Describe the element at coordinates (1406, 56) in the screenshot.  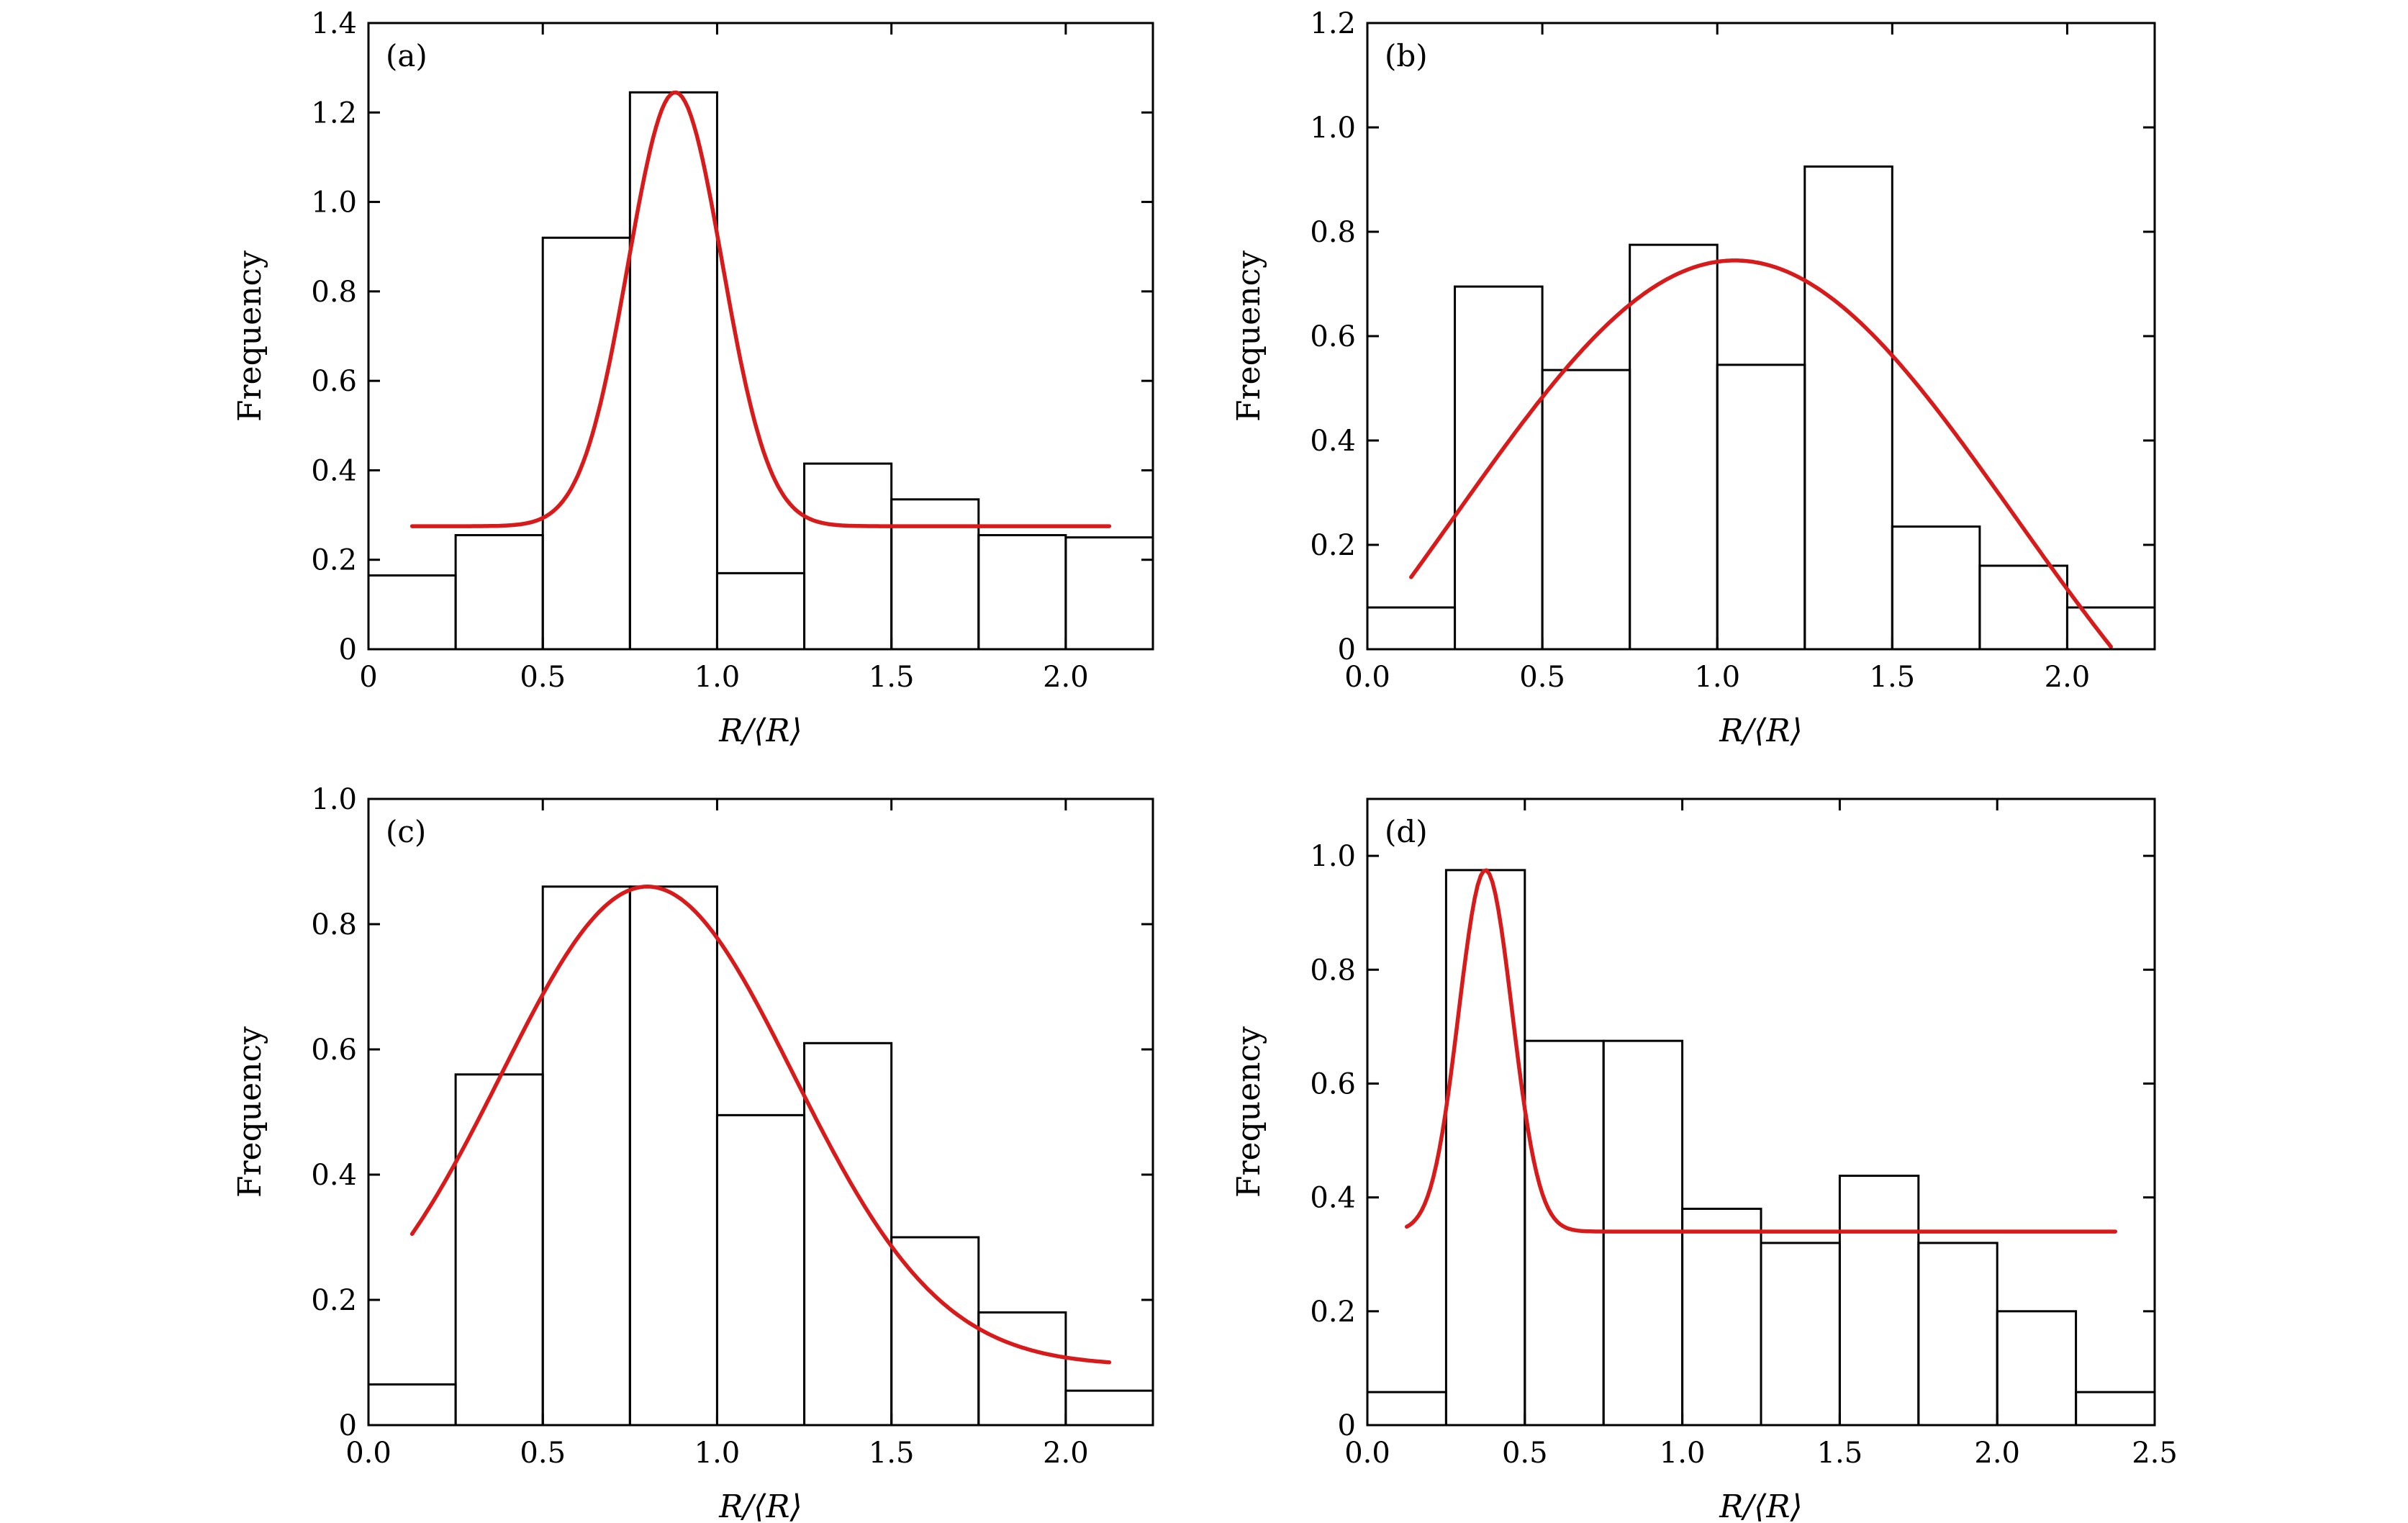
I see `panel-label: (b)` at that location.